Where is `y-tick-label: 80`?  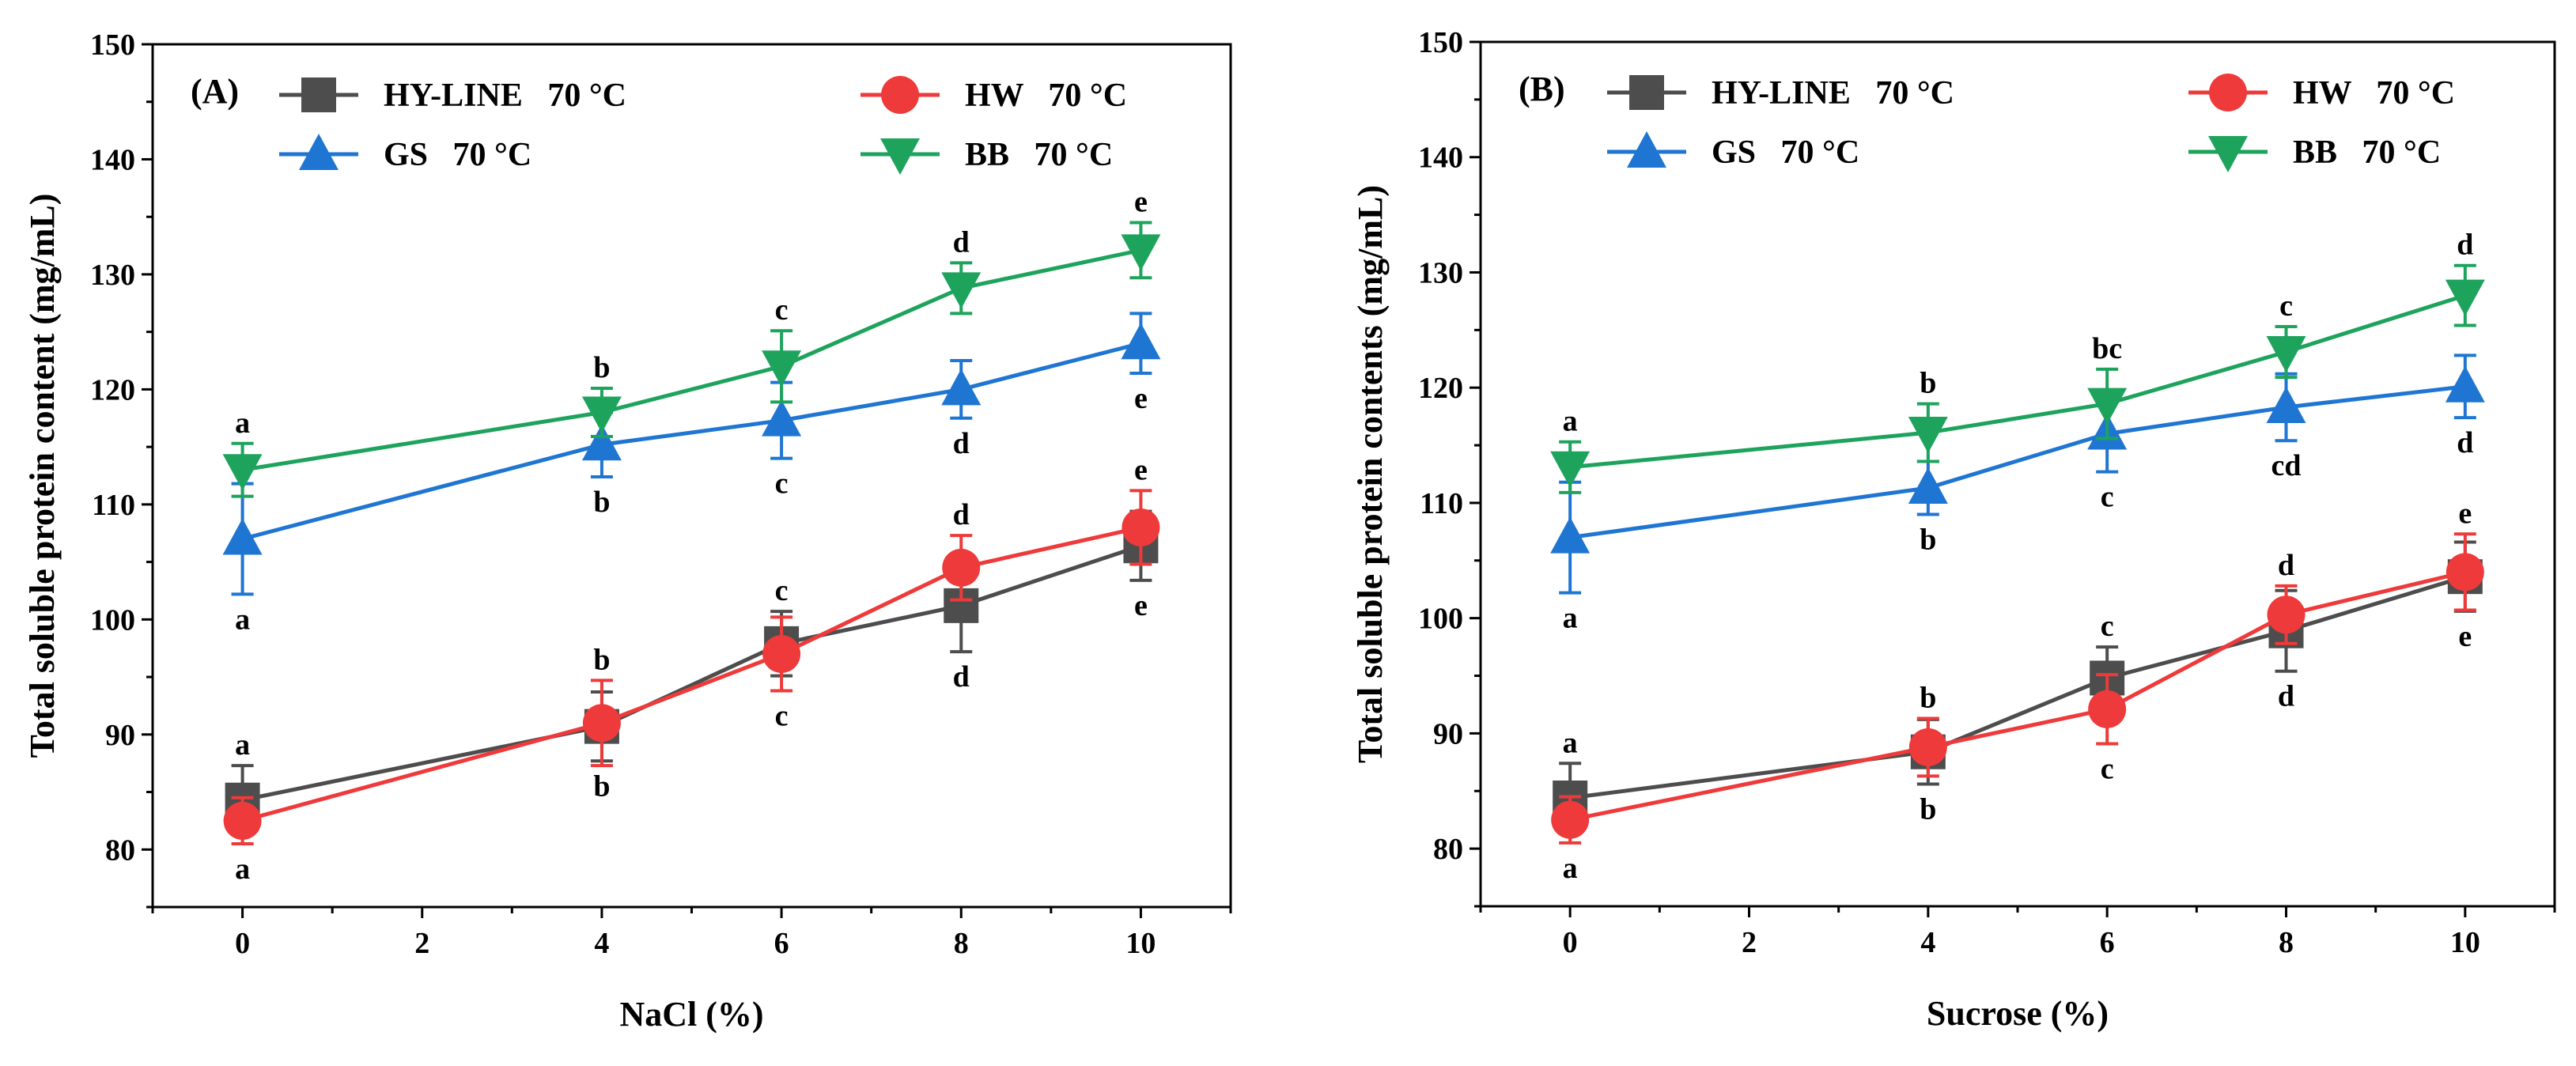
y-tick-label: 80 is located at coordinates (120, 850).